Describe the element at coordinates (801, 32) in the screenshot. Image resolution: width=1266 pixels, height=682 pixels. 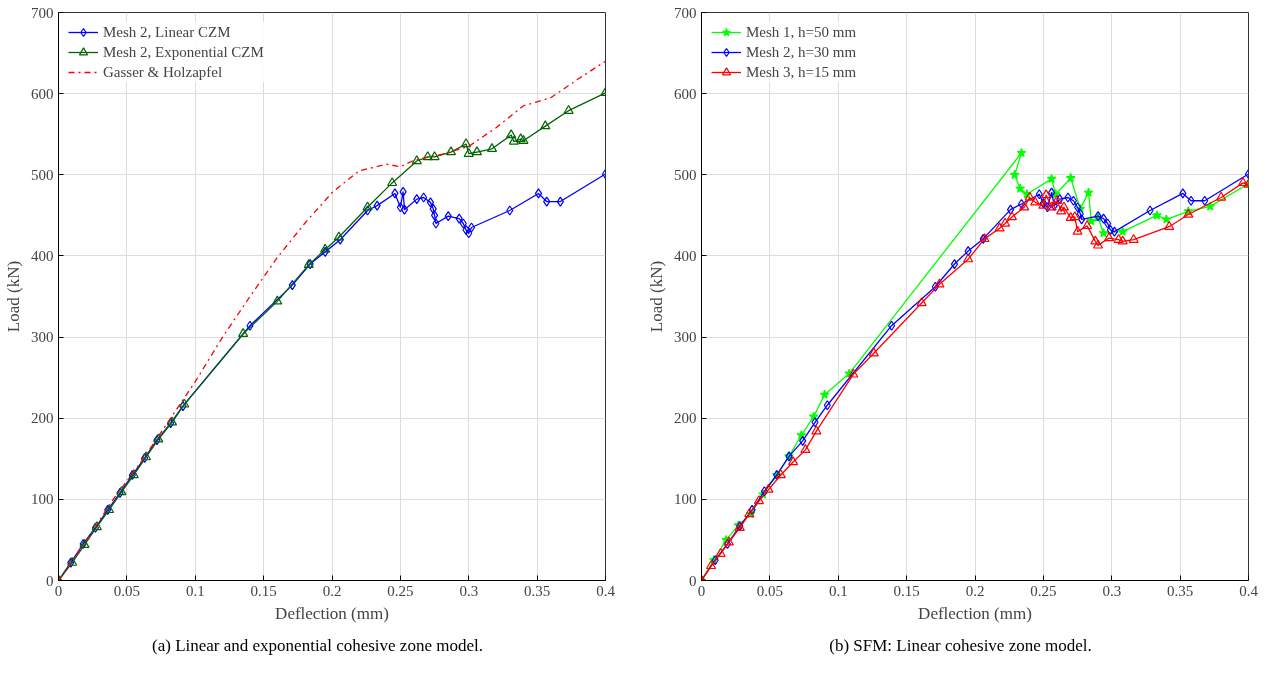
I see `legend-label: Mesh 1, h=50 mm` at that location.